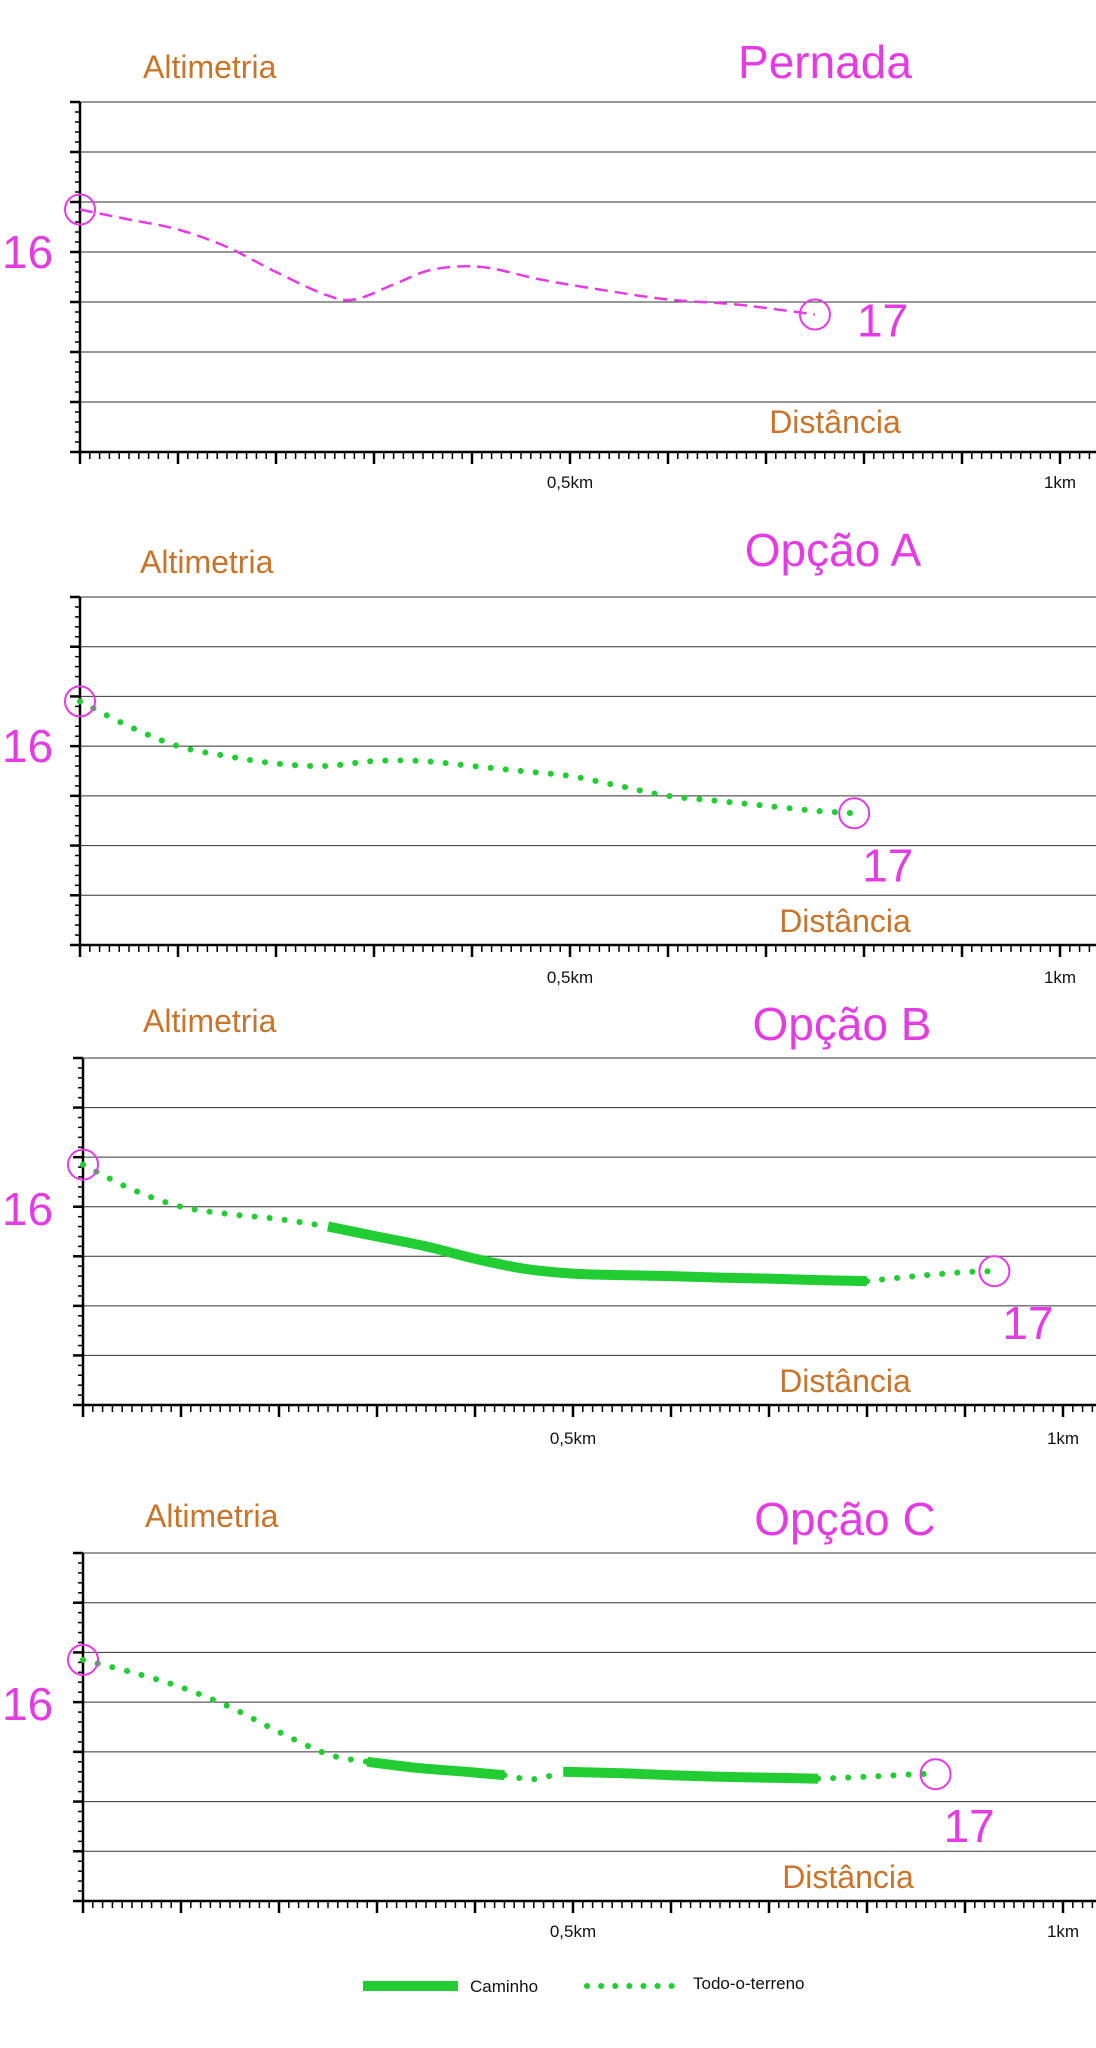 The height and width of the screenshot is (2048, 1096). I want to click on chart-title: Pernada, so click(825, 62).